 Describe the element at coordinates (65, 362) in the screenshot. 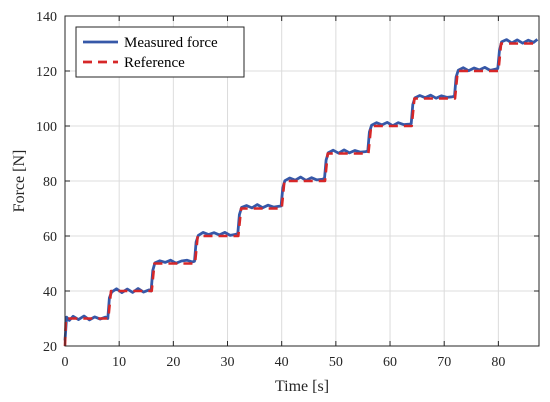

I see `x-tick-label: 0` at that location.